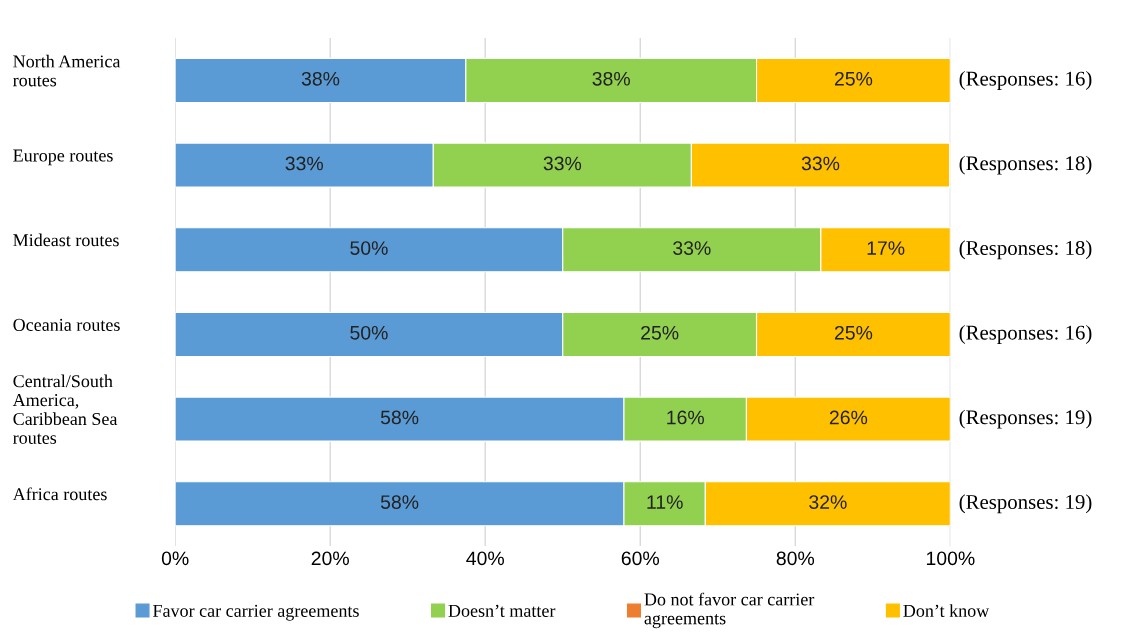 Image resolution: width=1130 pixels, height=635 pixels. I want to click on x-tick-label: 60%, so click(640, 558).